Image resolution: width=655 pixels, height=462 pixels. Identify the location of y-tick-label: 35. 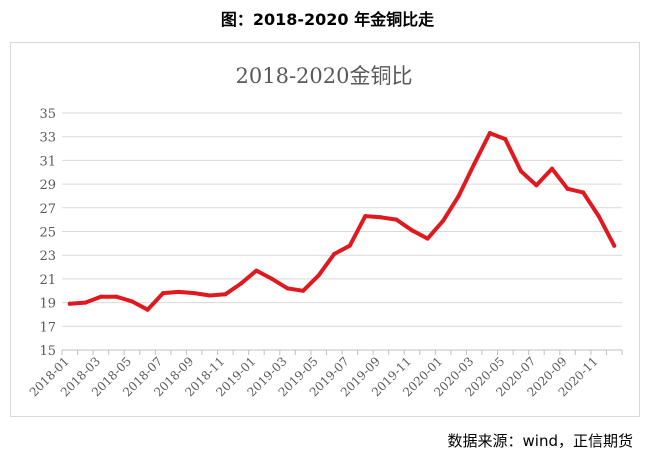
(47, 114).